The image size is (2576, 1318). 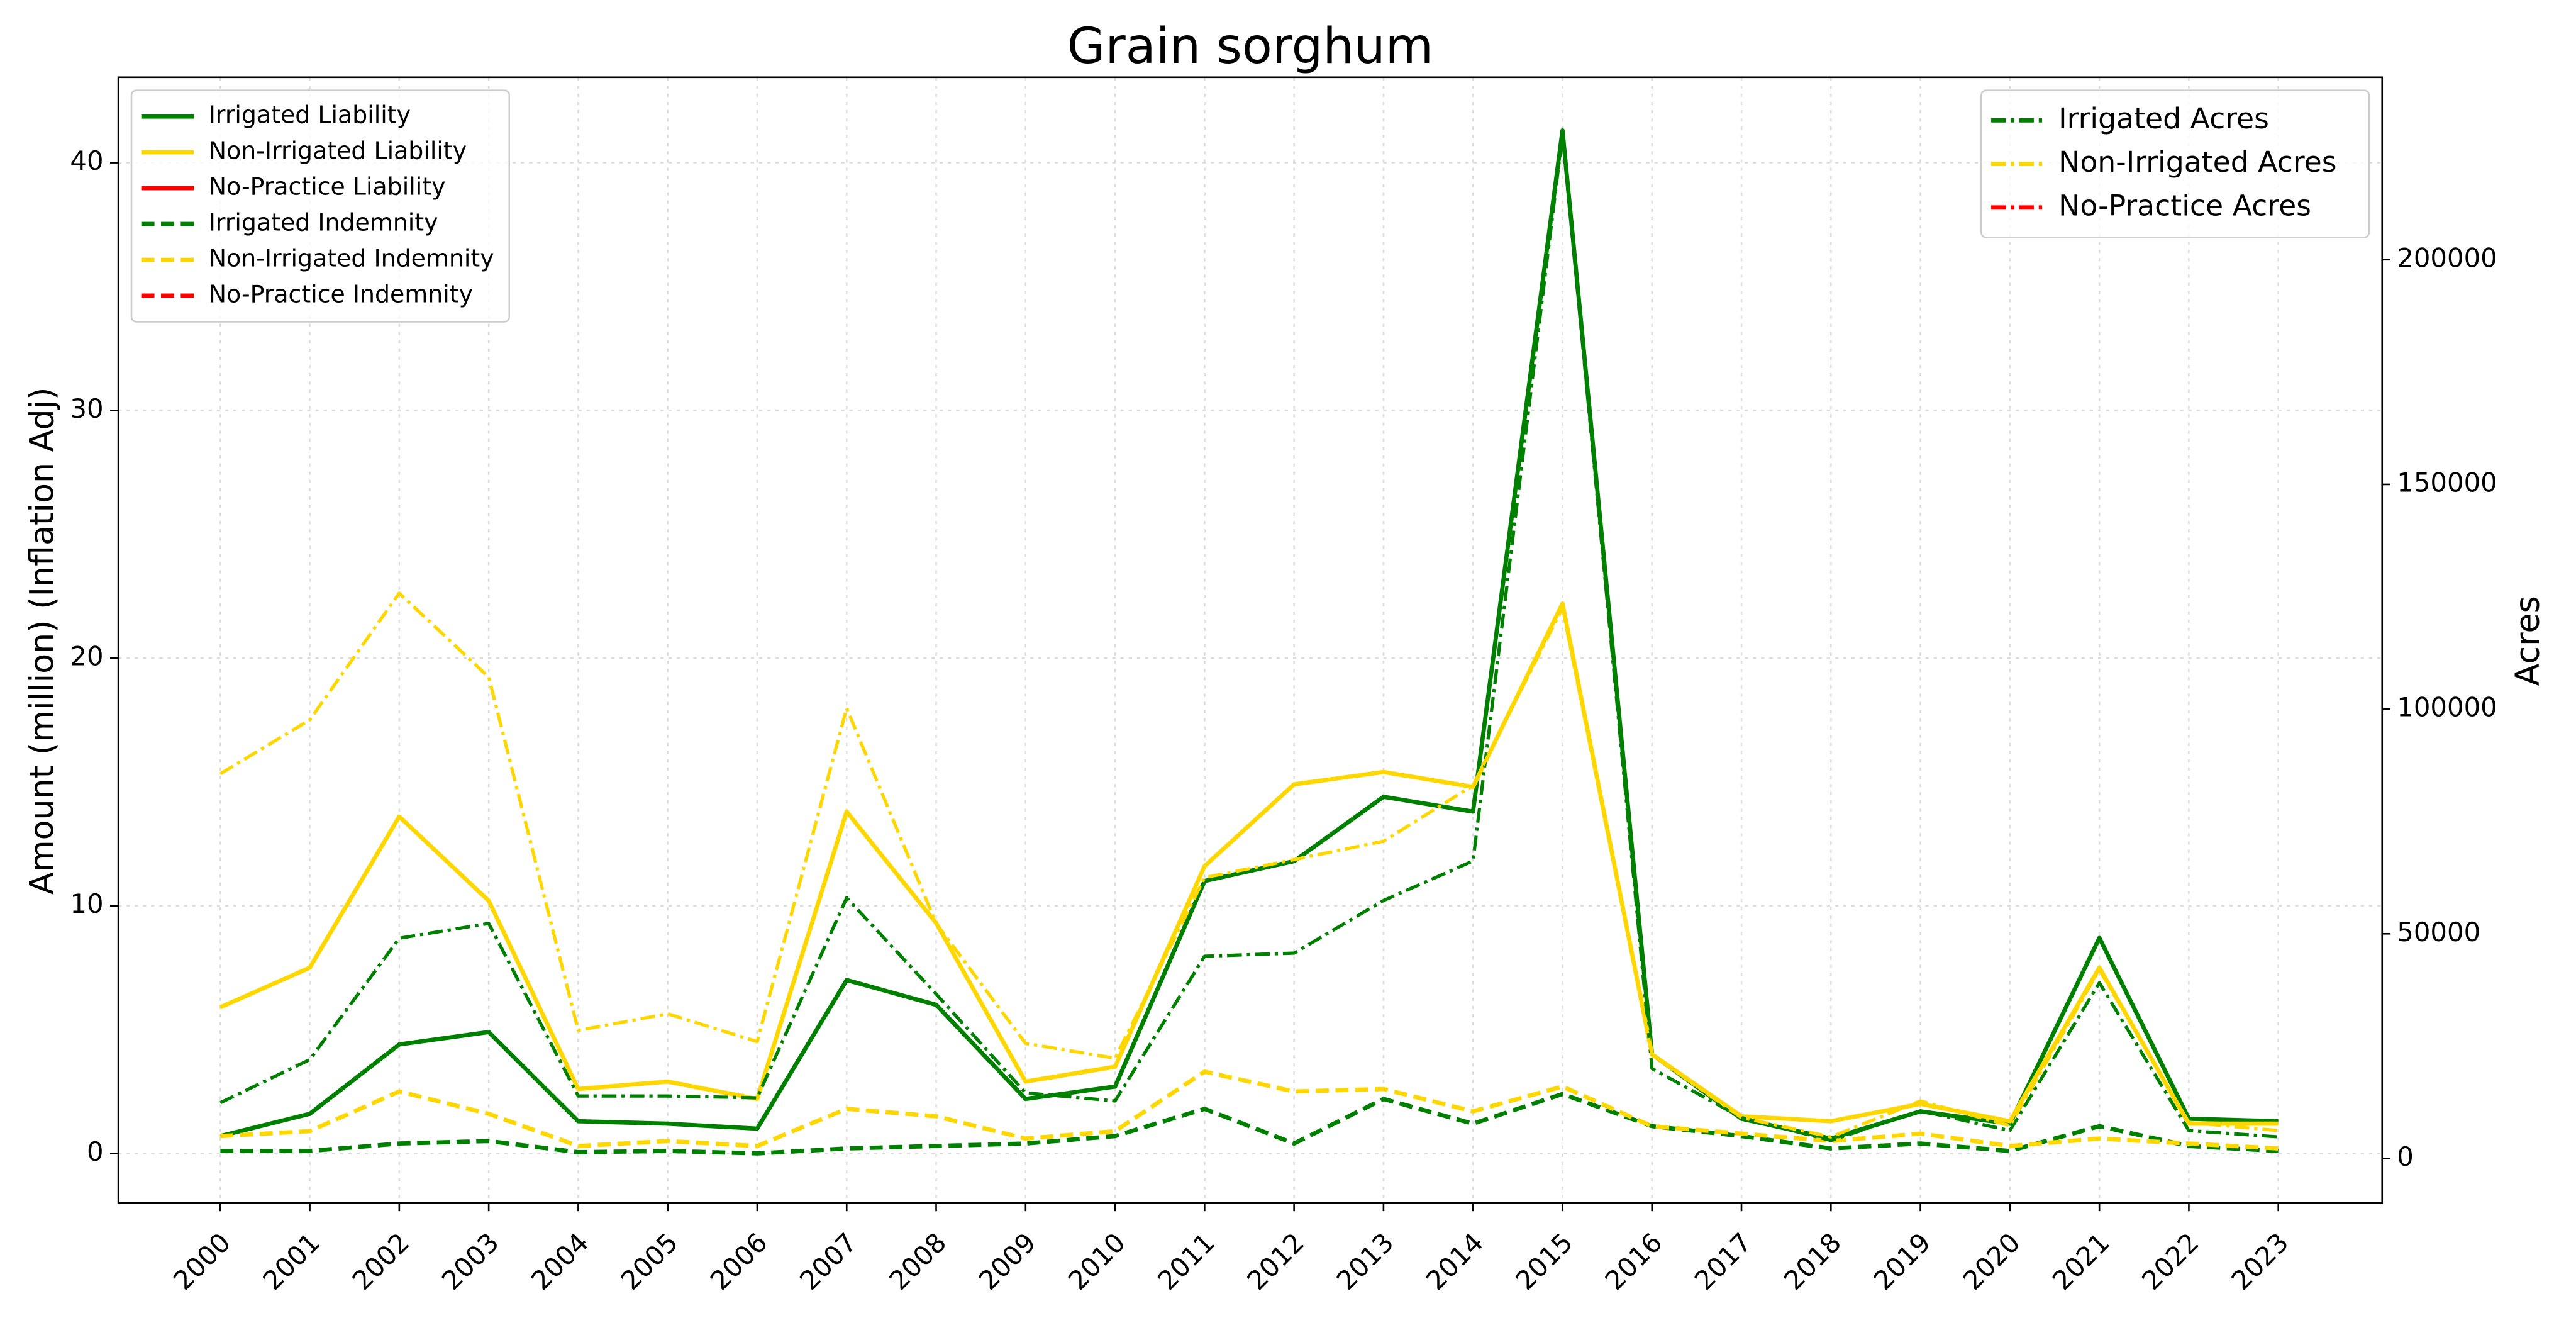 What do you see at coordinates (1544, 1261) in the screenshot?
I see `x-tick-label: 2015` at bounding box center [1544, 1261].